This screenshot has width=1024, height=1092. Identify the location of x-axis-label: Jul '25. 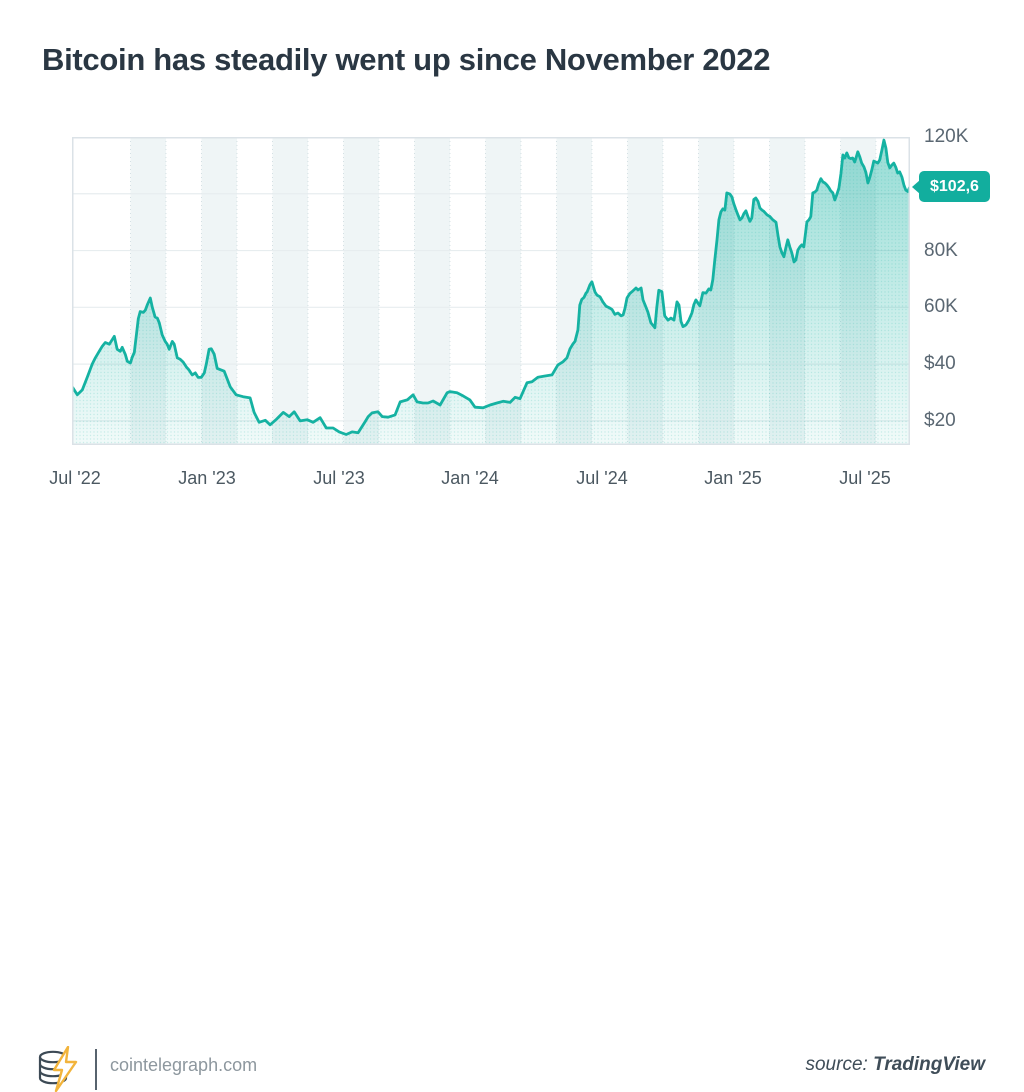
(865, 478).